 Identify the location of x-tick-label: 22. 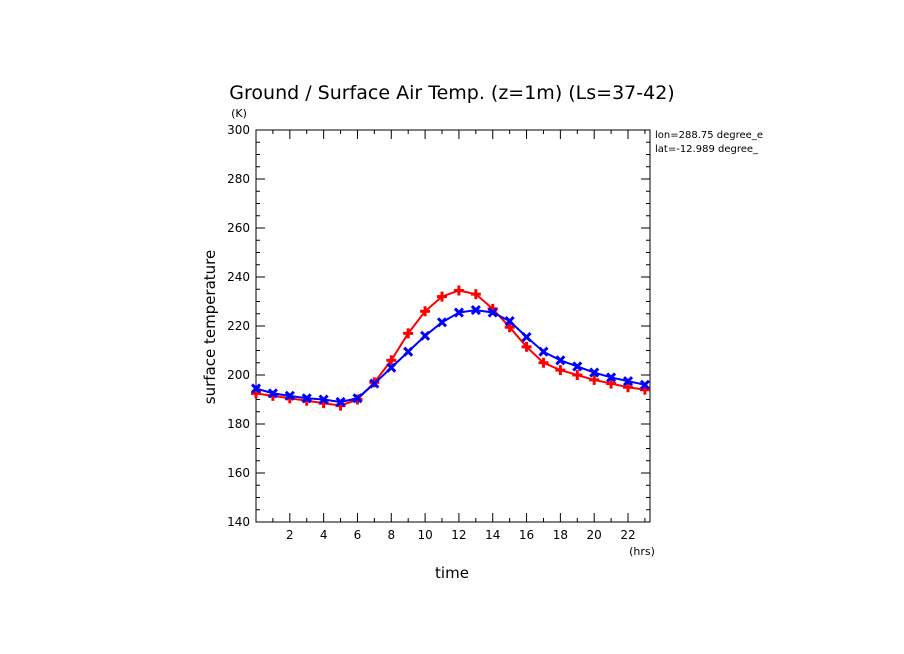
(627, 535).